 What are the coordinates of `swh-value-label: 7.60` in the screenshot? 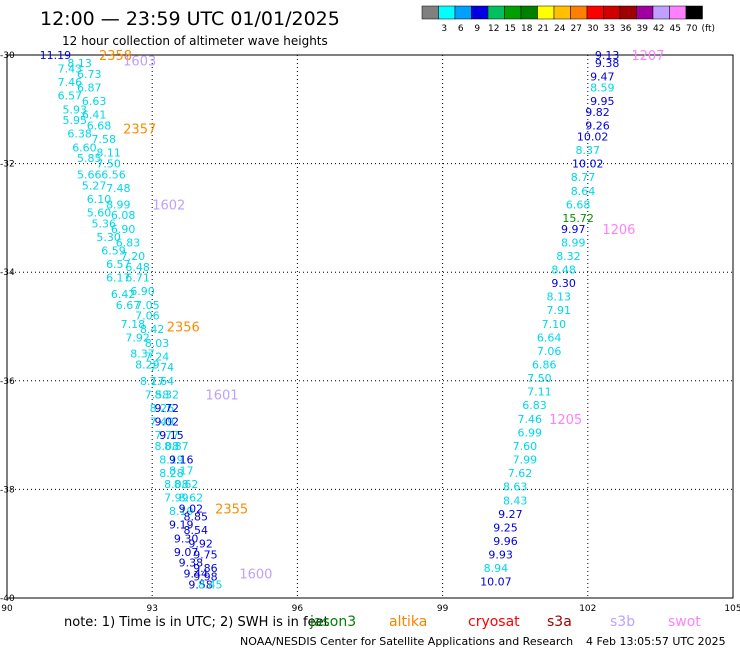 It's located at (525, 446).